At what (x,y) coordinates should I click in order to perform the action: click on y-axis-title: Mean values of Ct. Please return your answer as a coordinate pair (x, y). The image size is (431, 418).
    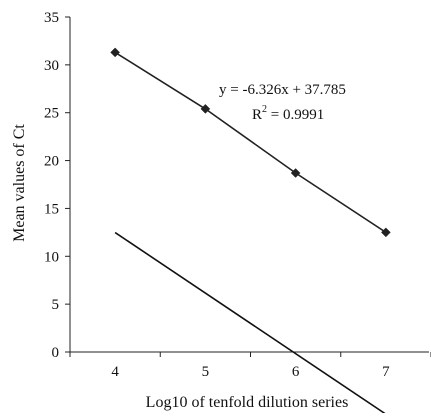
    Looking at the image, I should click on (19, 183).